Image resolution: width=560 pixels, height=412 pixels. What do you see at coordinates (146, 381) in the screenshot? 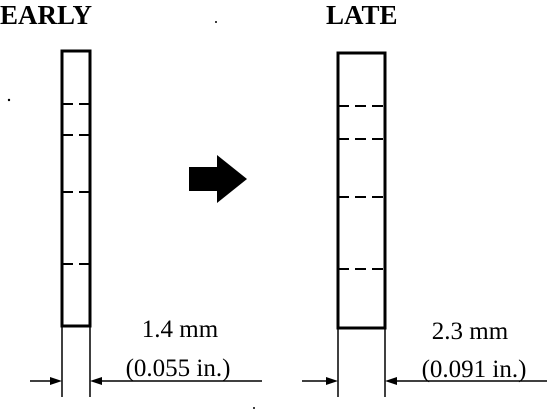
I see `early-dimension` at bounding box center [146, 381].